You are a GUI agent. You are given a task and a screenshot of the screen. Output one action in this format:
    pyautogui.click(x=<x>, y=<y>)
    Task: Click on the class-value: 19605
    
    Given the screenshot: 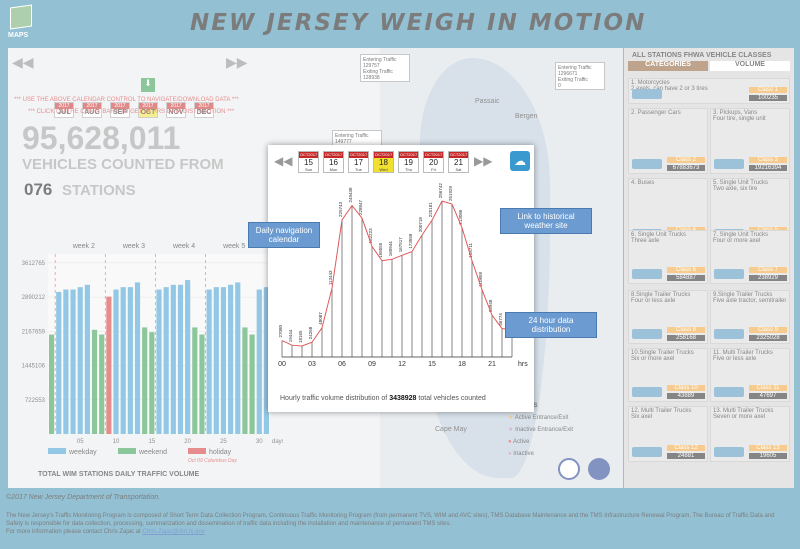 What is the action you would take?
    pyautogui.click(x=768, y=456)
    